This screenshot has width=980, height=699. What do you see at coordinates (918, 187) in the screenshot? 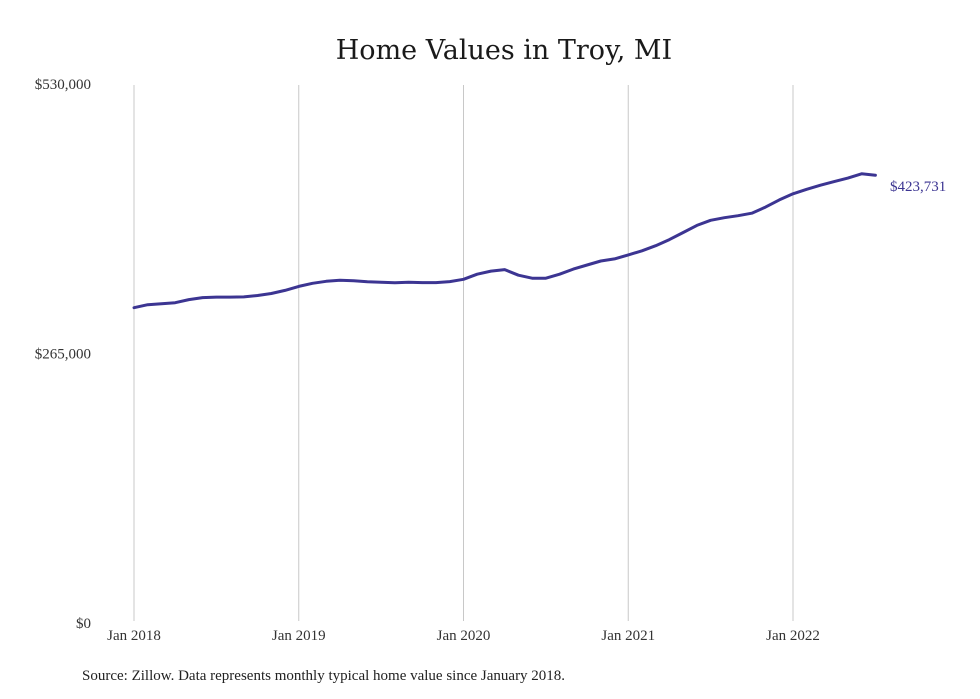
I see `end-value-label: $423,731` at bounding box center [918, 187].